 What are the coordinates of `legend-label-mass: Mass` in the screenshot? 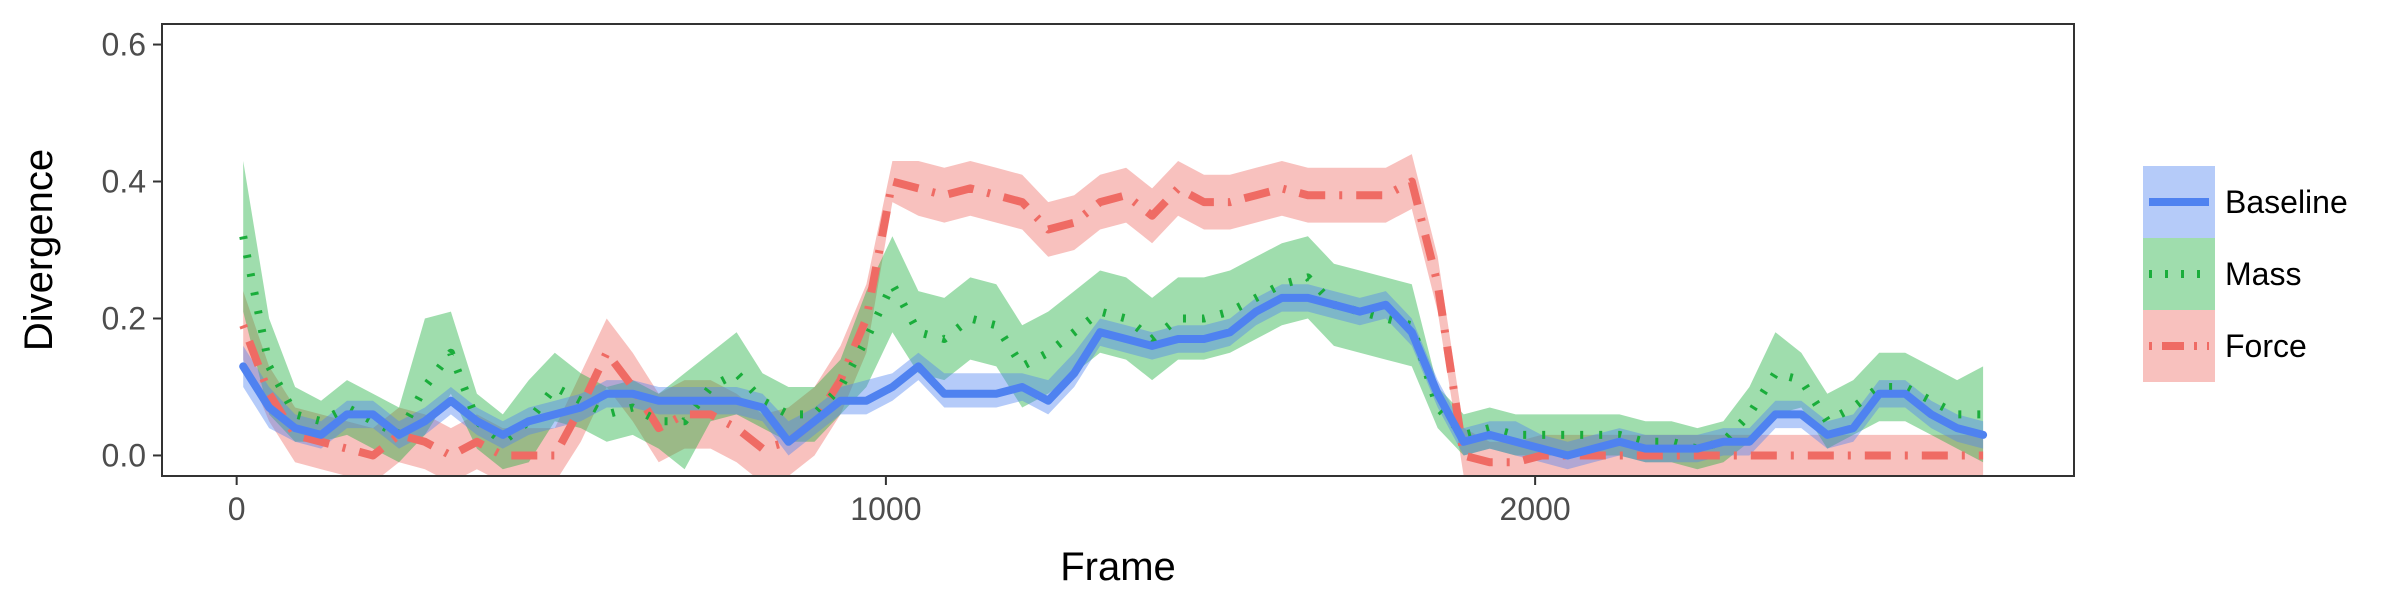 It's located at (2263, 274).